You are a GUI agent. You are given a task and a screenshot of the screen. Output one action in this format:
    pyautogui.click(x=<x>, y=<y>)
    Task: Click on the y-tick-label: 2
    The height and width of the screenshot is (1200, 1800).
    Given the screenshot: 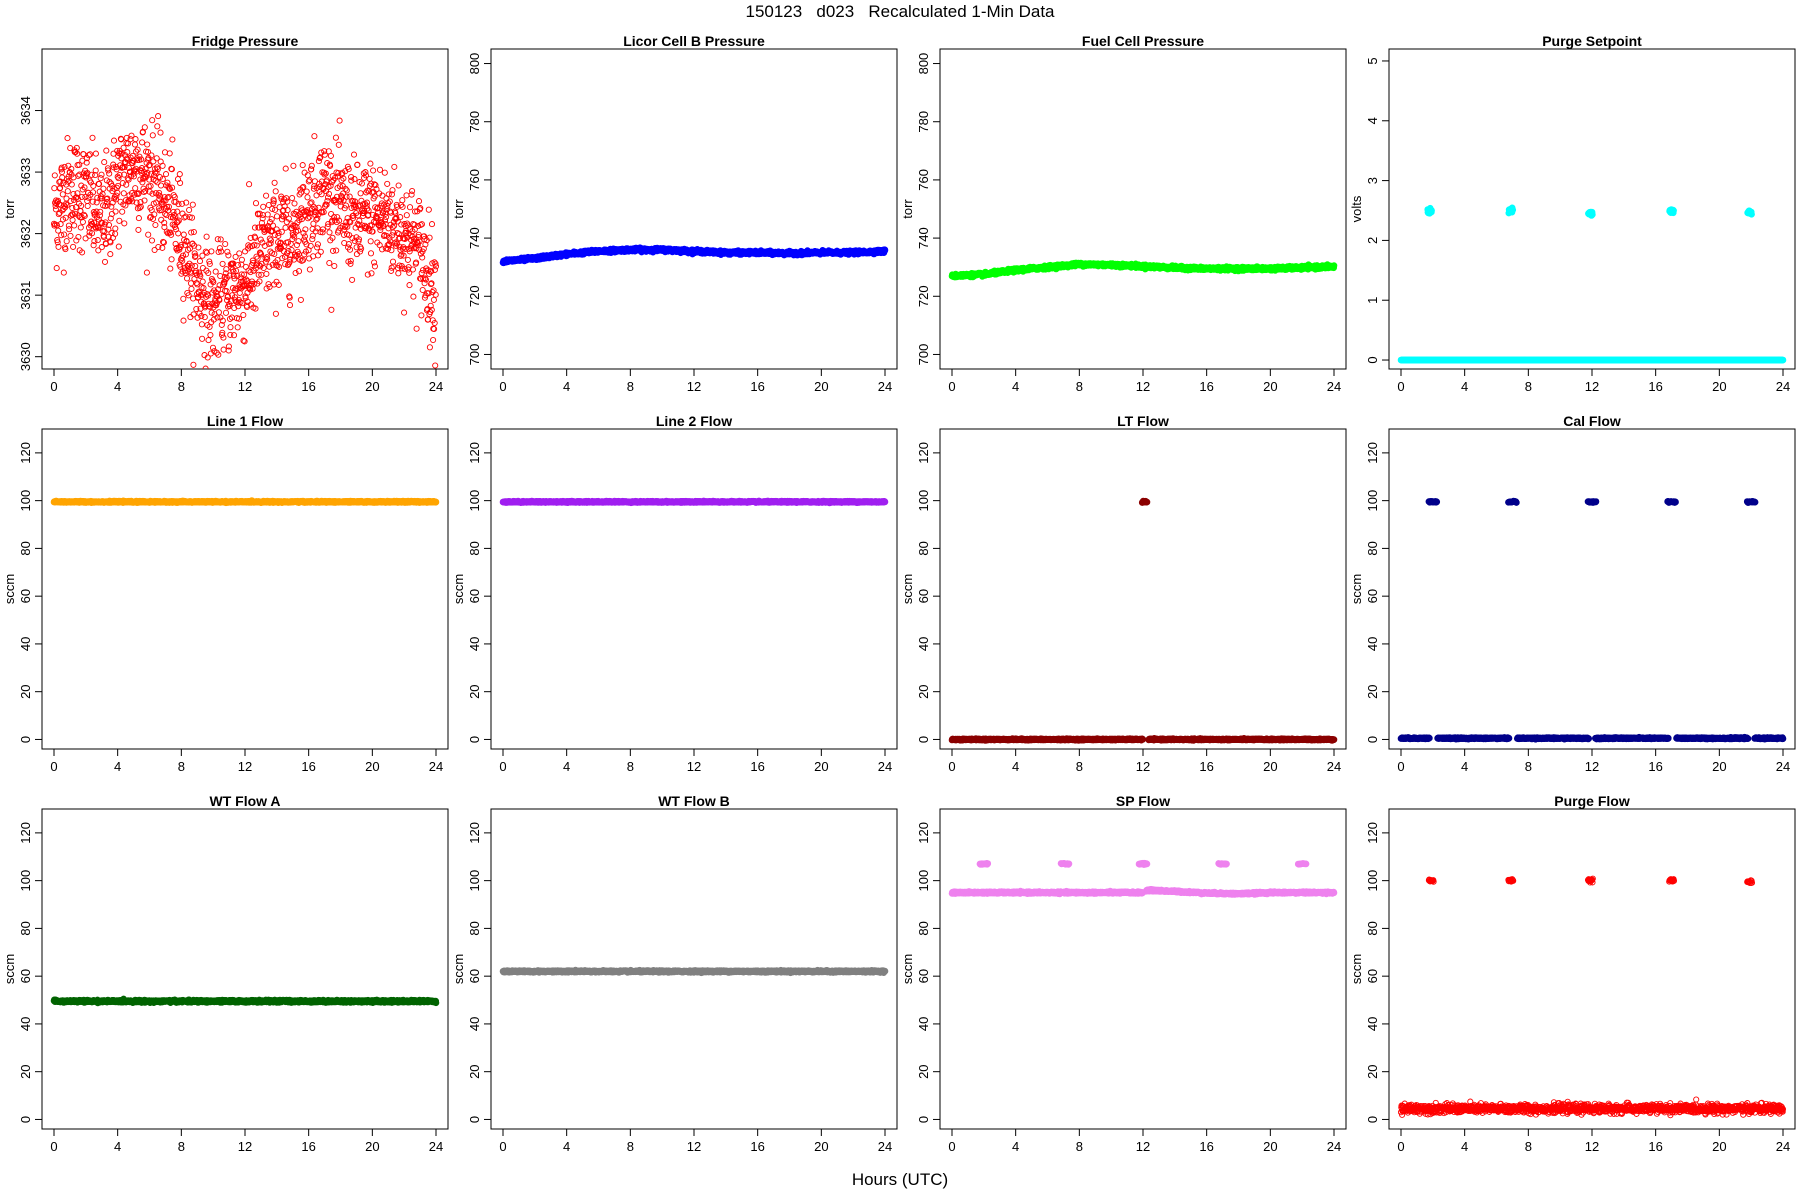 What is the action you would take?
    pyautogui.click(x=1372, y=240)
    